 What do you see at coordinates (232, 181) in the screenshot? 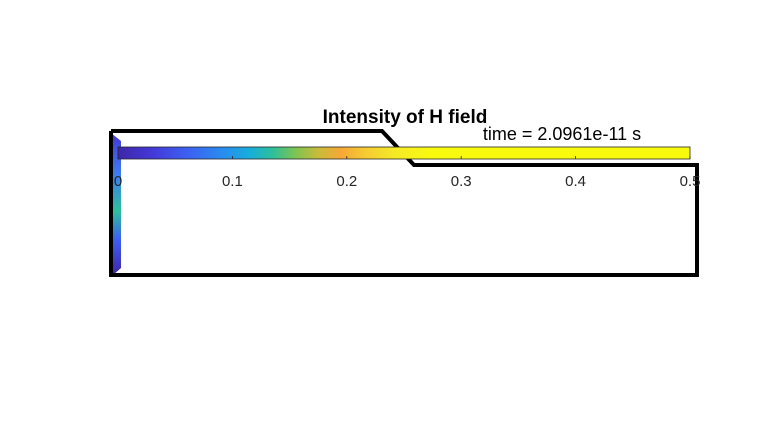
I see `colorbar-tick-label: 0.1` at bounding box center [232, 181].